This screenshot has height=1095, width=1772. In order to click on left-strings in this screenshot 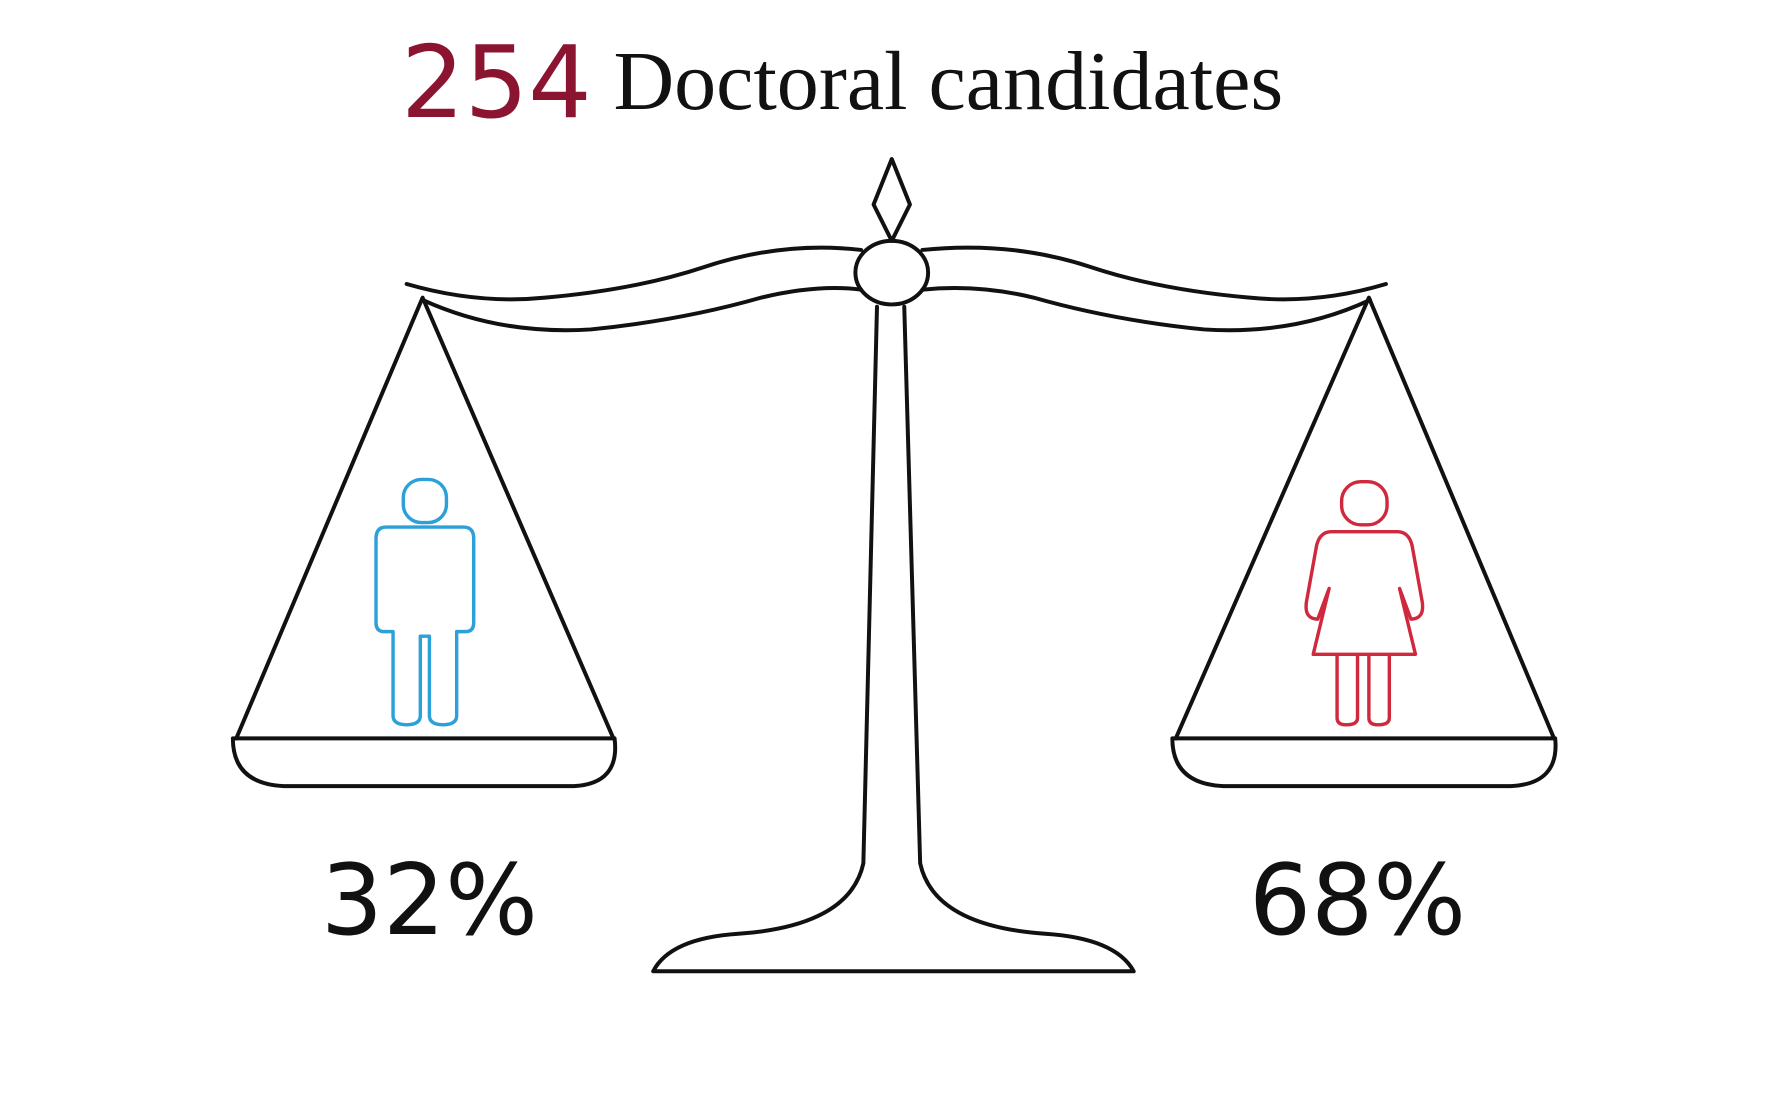, I will do `click(425, 518)`.